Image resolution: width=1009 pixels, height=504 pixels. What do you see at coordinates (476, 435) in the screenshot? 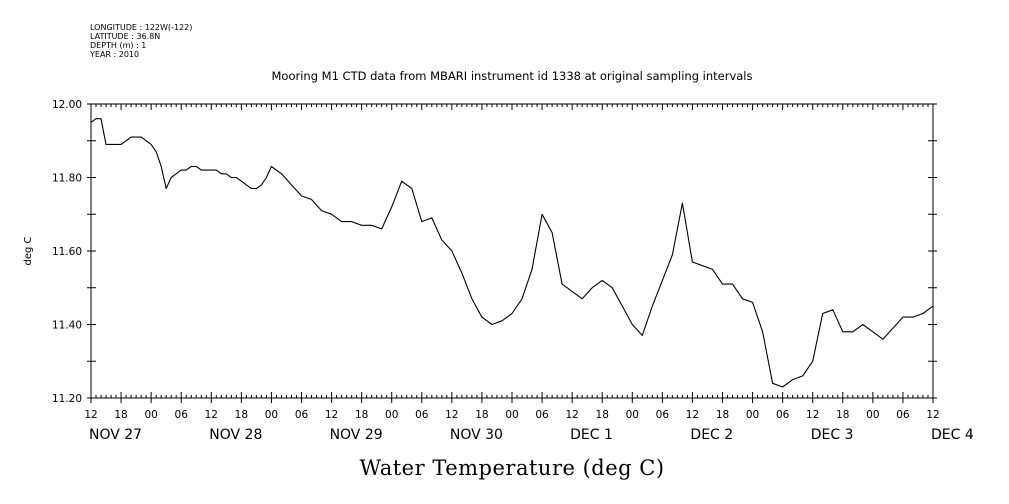
I see `x-day-label: NOV 30` at bounding box center [476, 435].